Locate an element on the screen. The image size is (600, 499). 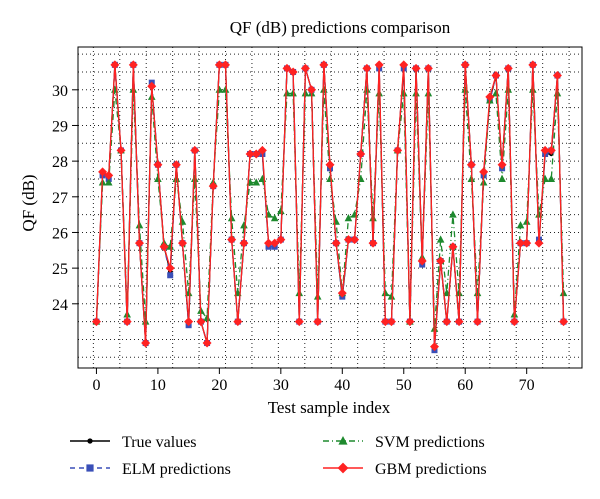
y-tick-label: 27 is located at coordinates (60, 198).